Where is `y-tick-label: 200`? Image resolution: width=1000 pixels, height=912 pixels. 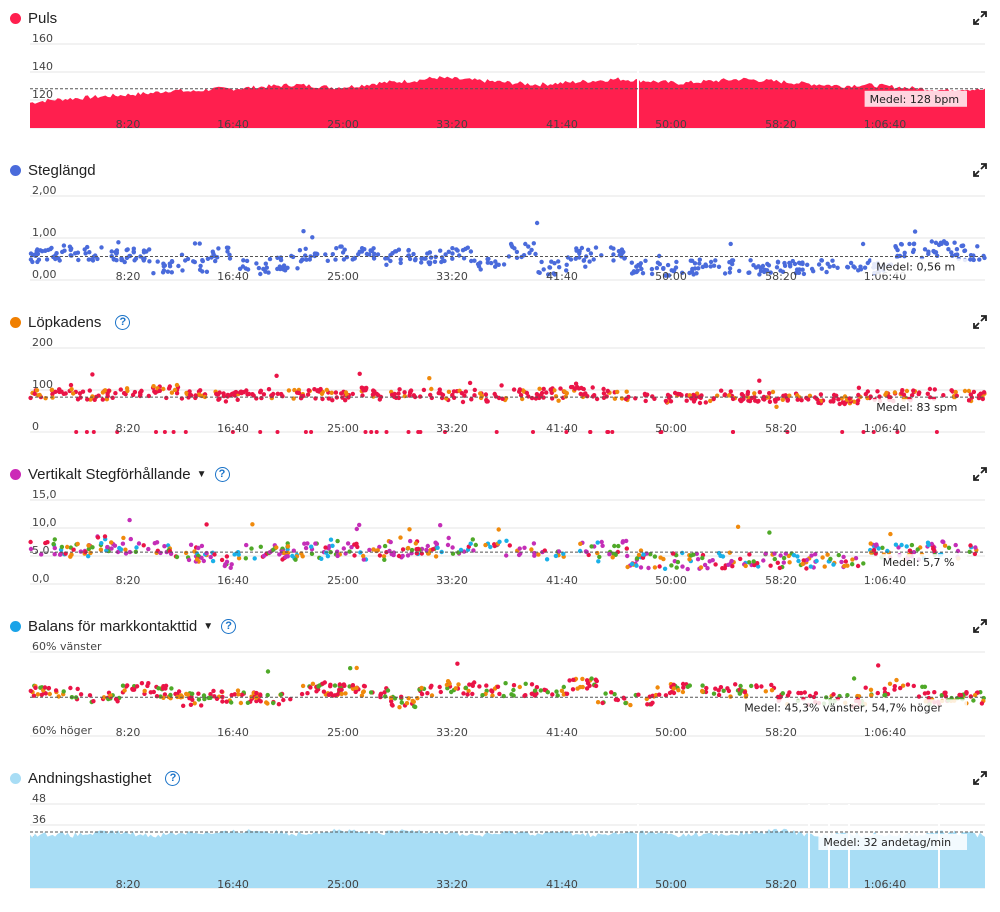 y-tick-label: 200 is located at coordinates (42, 342).